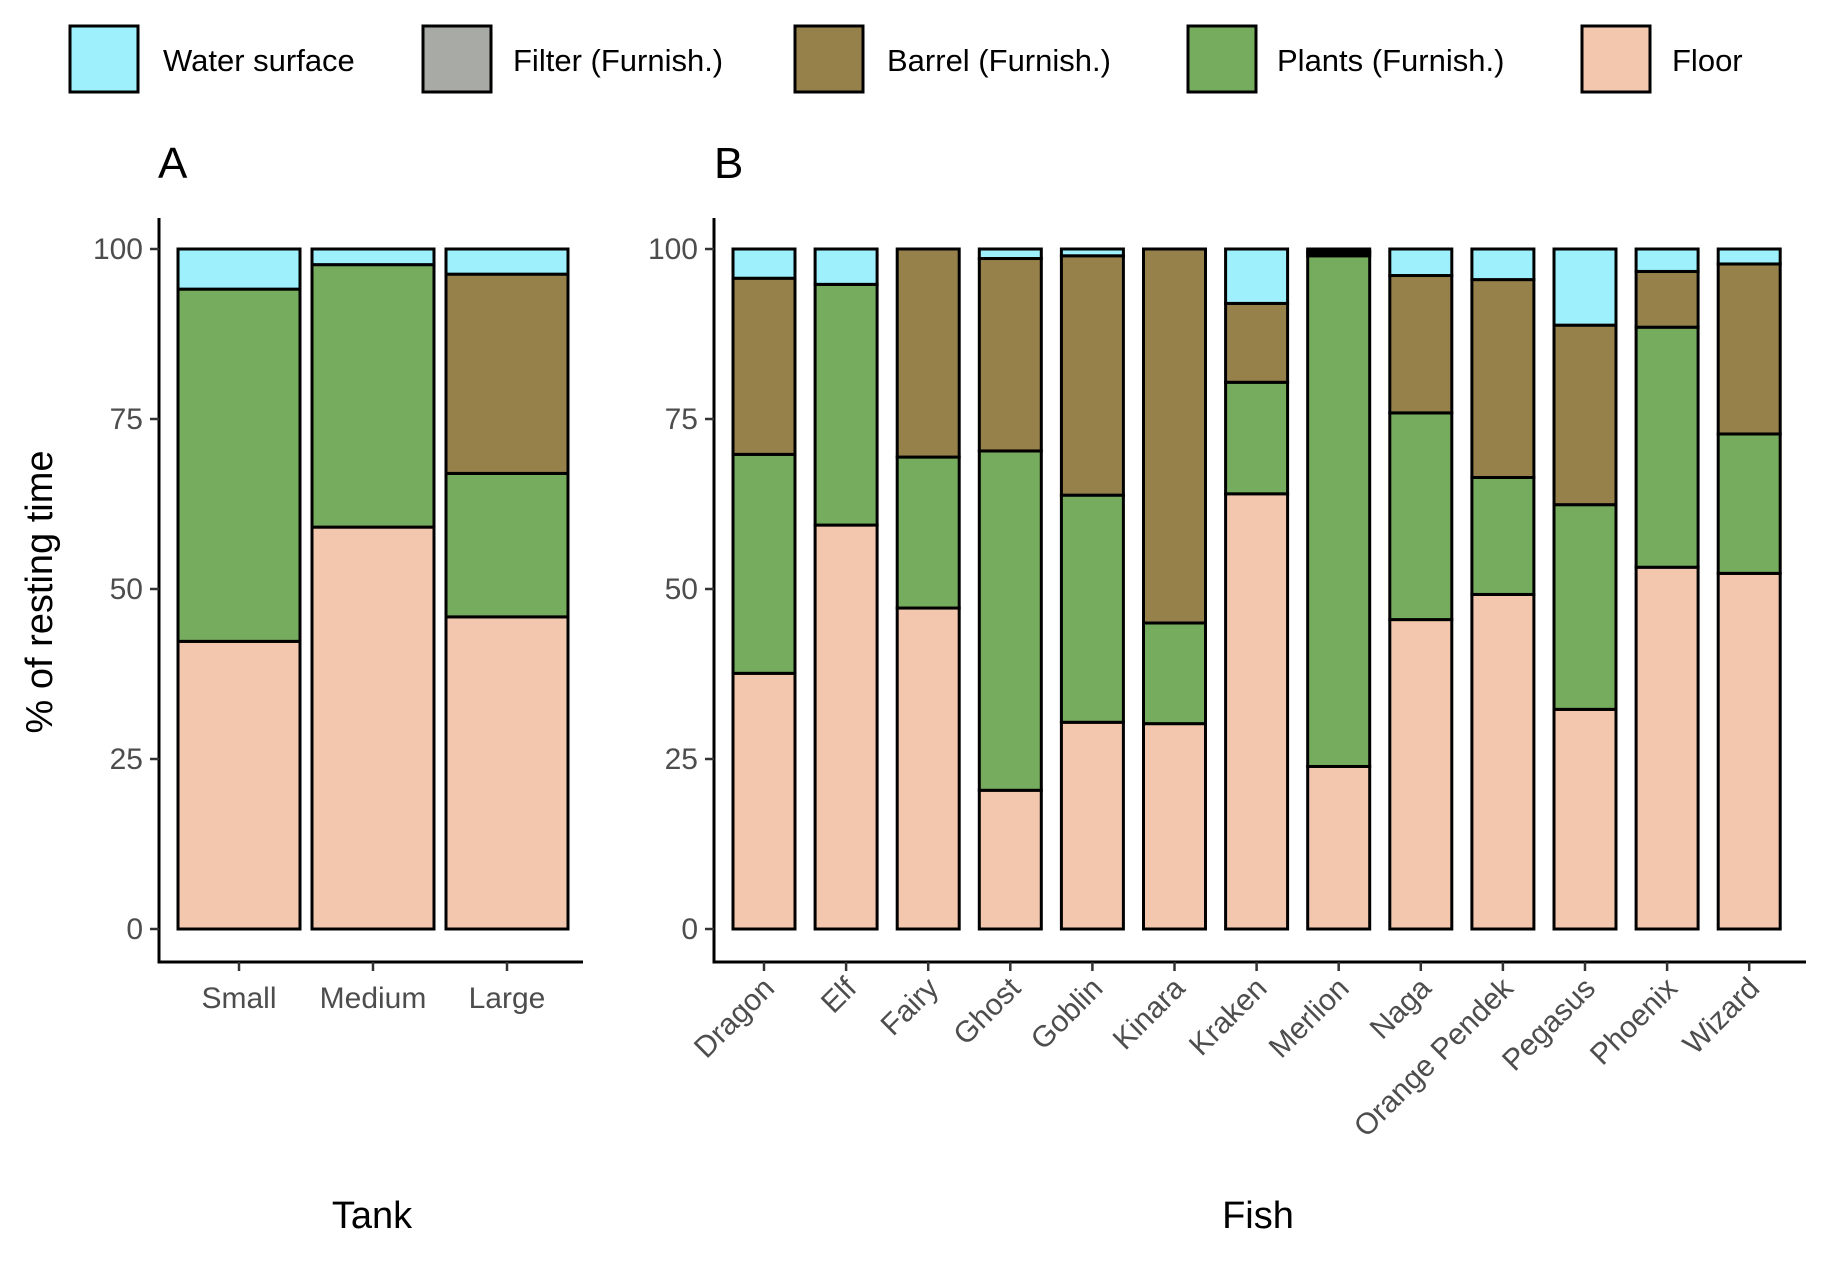 This screenshot has height=1266, width=1821. Describe the element at coordinates (1503, 535) in the screenshot. I see `bar-segment-orange-pendek-plants` at that location.